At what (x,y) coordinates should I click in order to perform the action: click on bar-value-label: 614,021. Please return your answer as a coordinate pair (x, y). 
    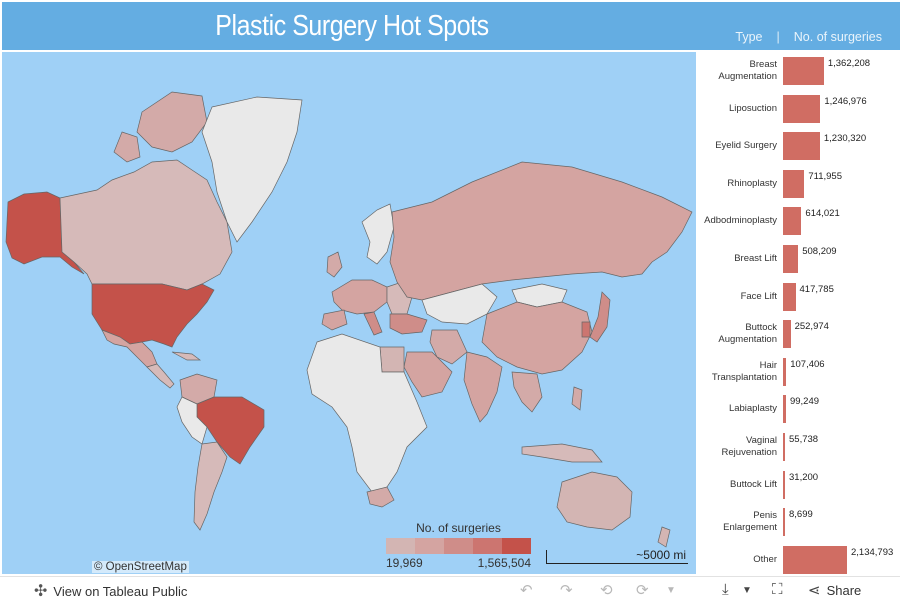
    Looking at the image, I should click on (822, 214).